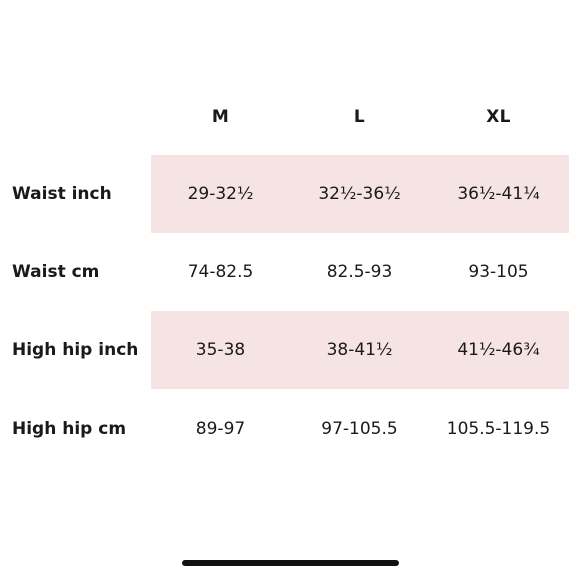 The width and height of the screenshot is (580, 580). I want to click on table-cell: 35-38, so click(220, 350).